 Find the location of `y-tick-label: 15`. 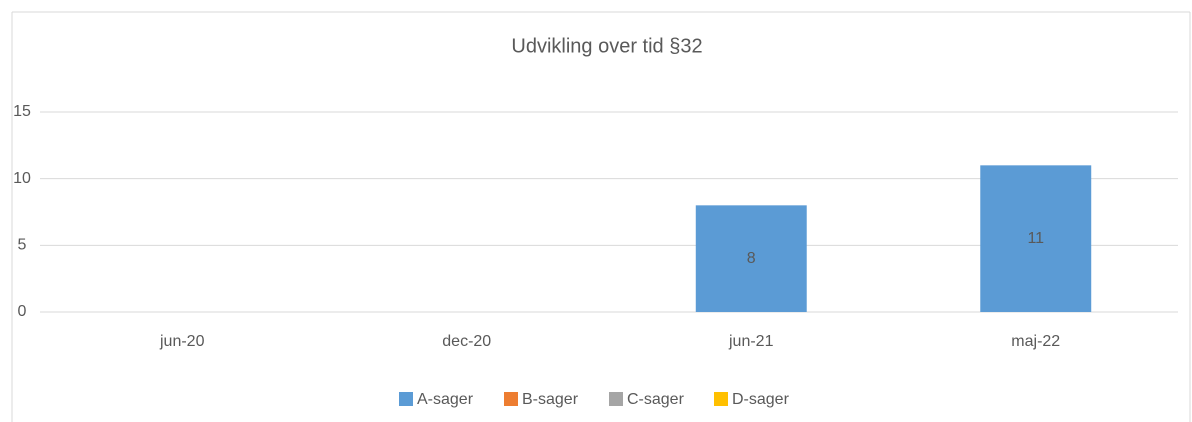

y-tick-label: 15 is located at coordinates (22, 111).